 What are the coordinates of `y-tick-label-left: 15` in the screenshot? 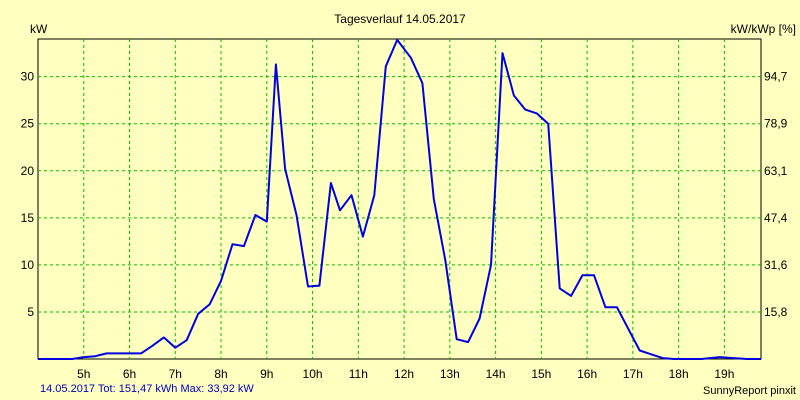 It's located at (28, 218).